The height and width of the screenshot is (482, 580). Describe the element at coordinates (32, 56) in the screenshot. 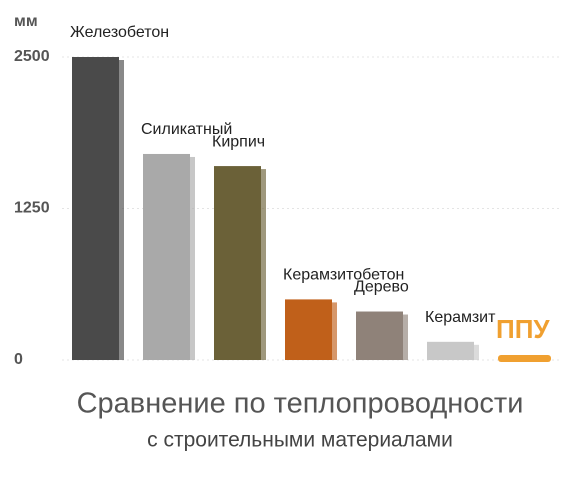

I see `y-tick-label: 2500` at that location.